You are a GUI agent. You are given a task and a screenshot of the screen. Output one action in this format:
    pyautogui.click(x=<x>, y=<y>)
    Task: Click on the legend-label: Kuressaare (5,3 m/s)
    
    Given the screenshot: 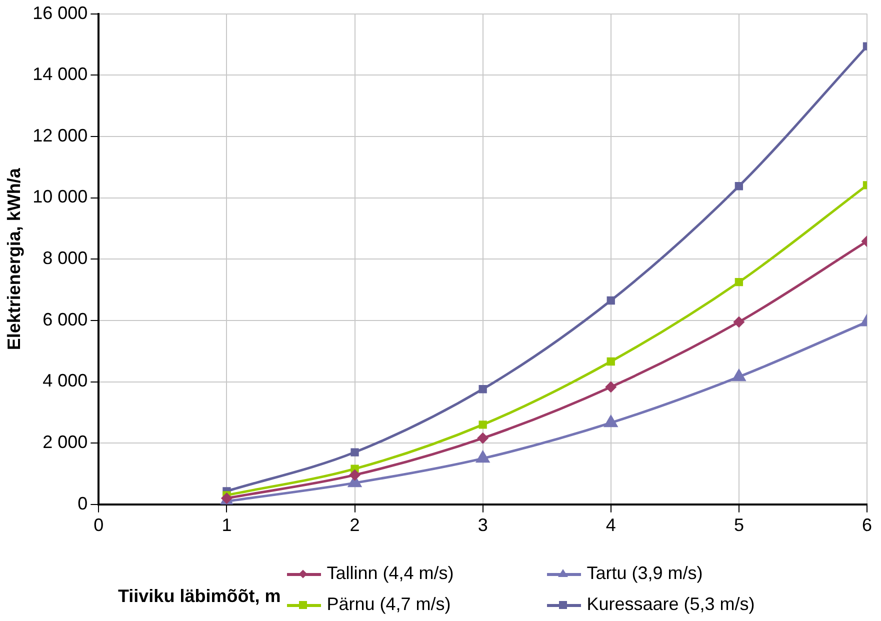 What is the action you would take?
    pyautogui.click(x=670, y=604)
    